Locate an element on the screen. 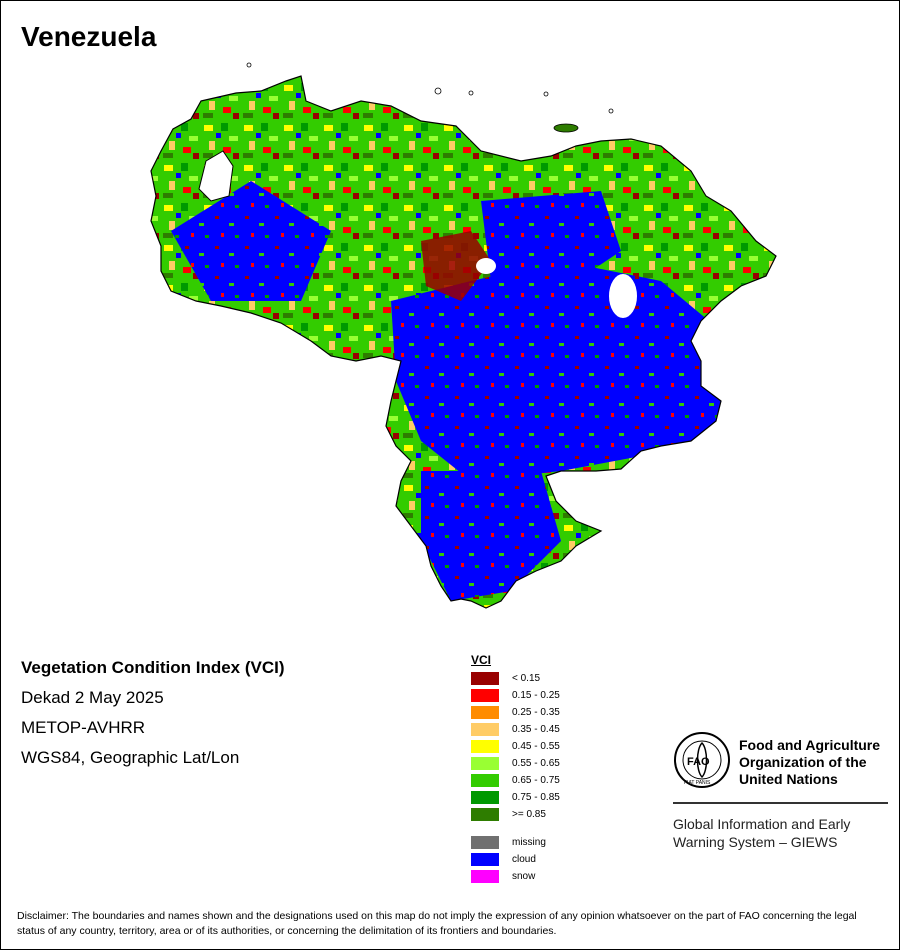 The width and height of the screenshot is (900, 950). legend-label: >= 0.85 is located at coordinates (529, 814).